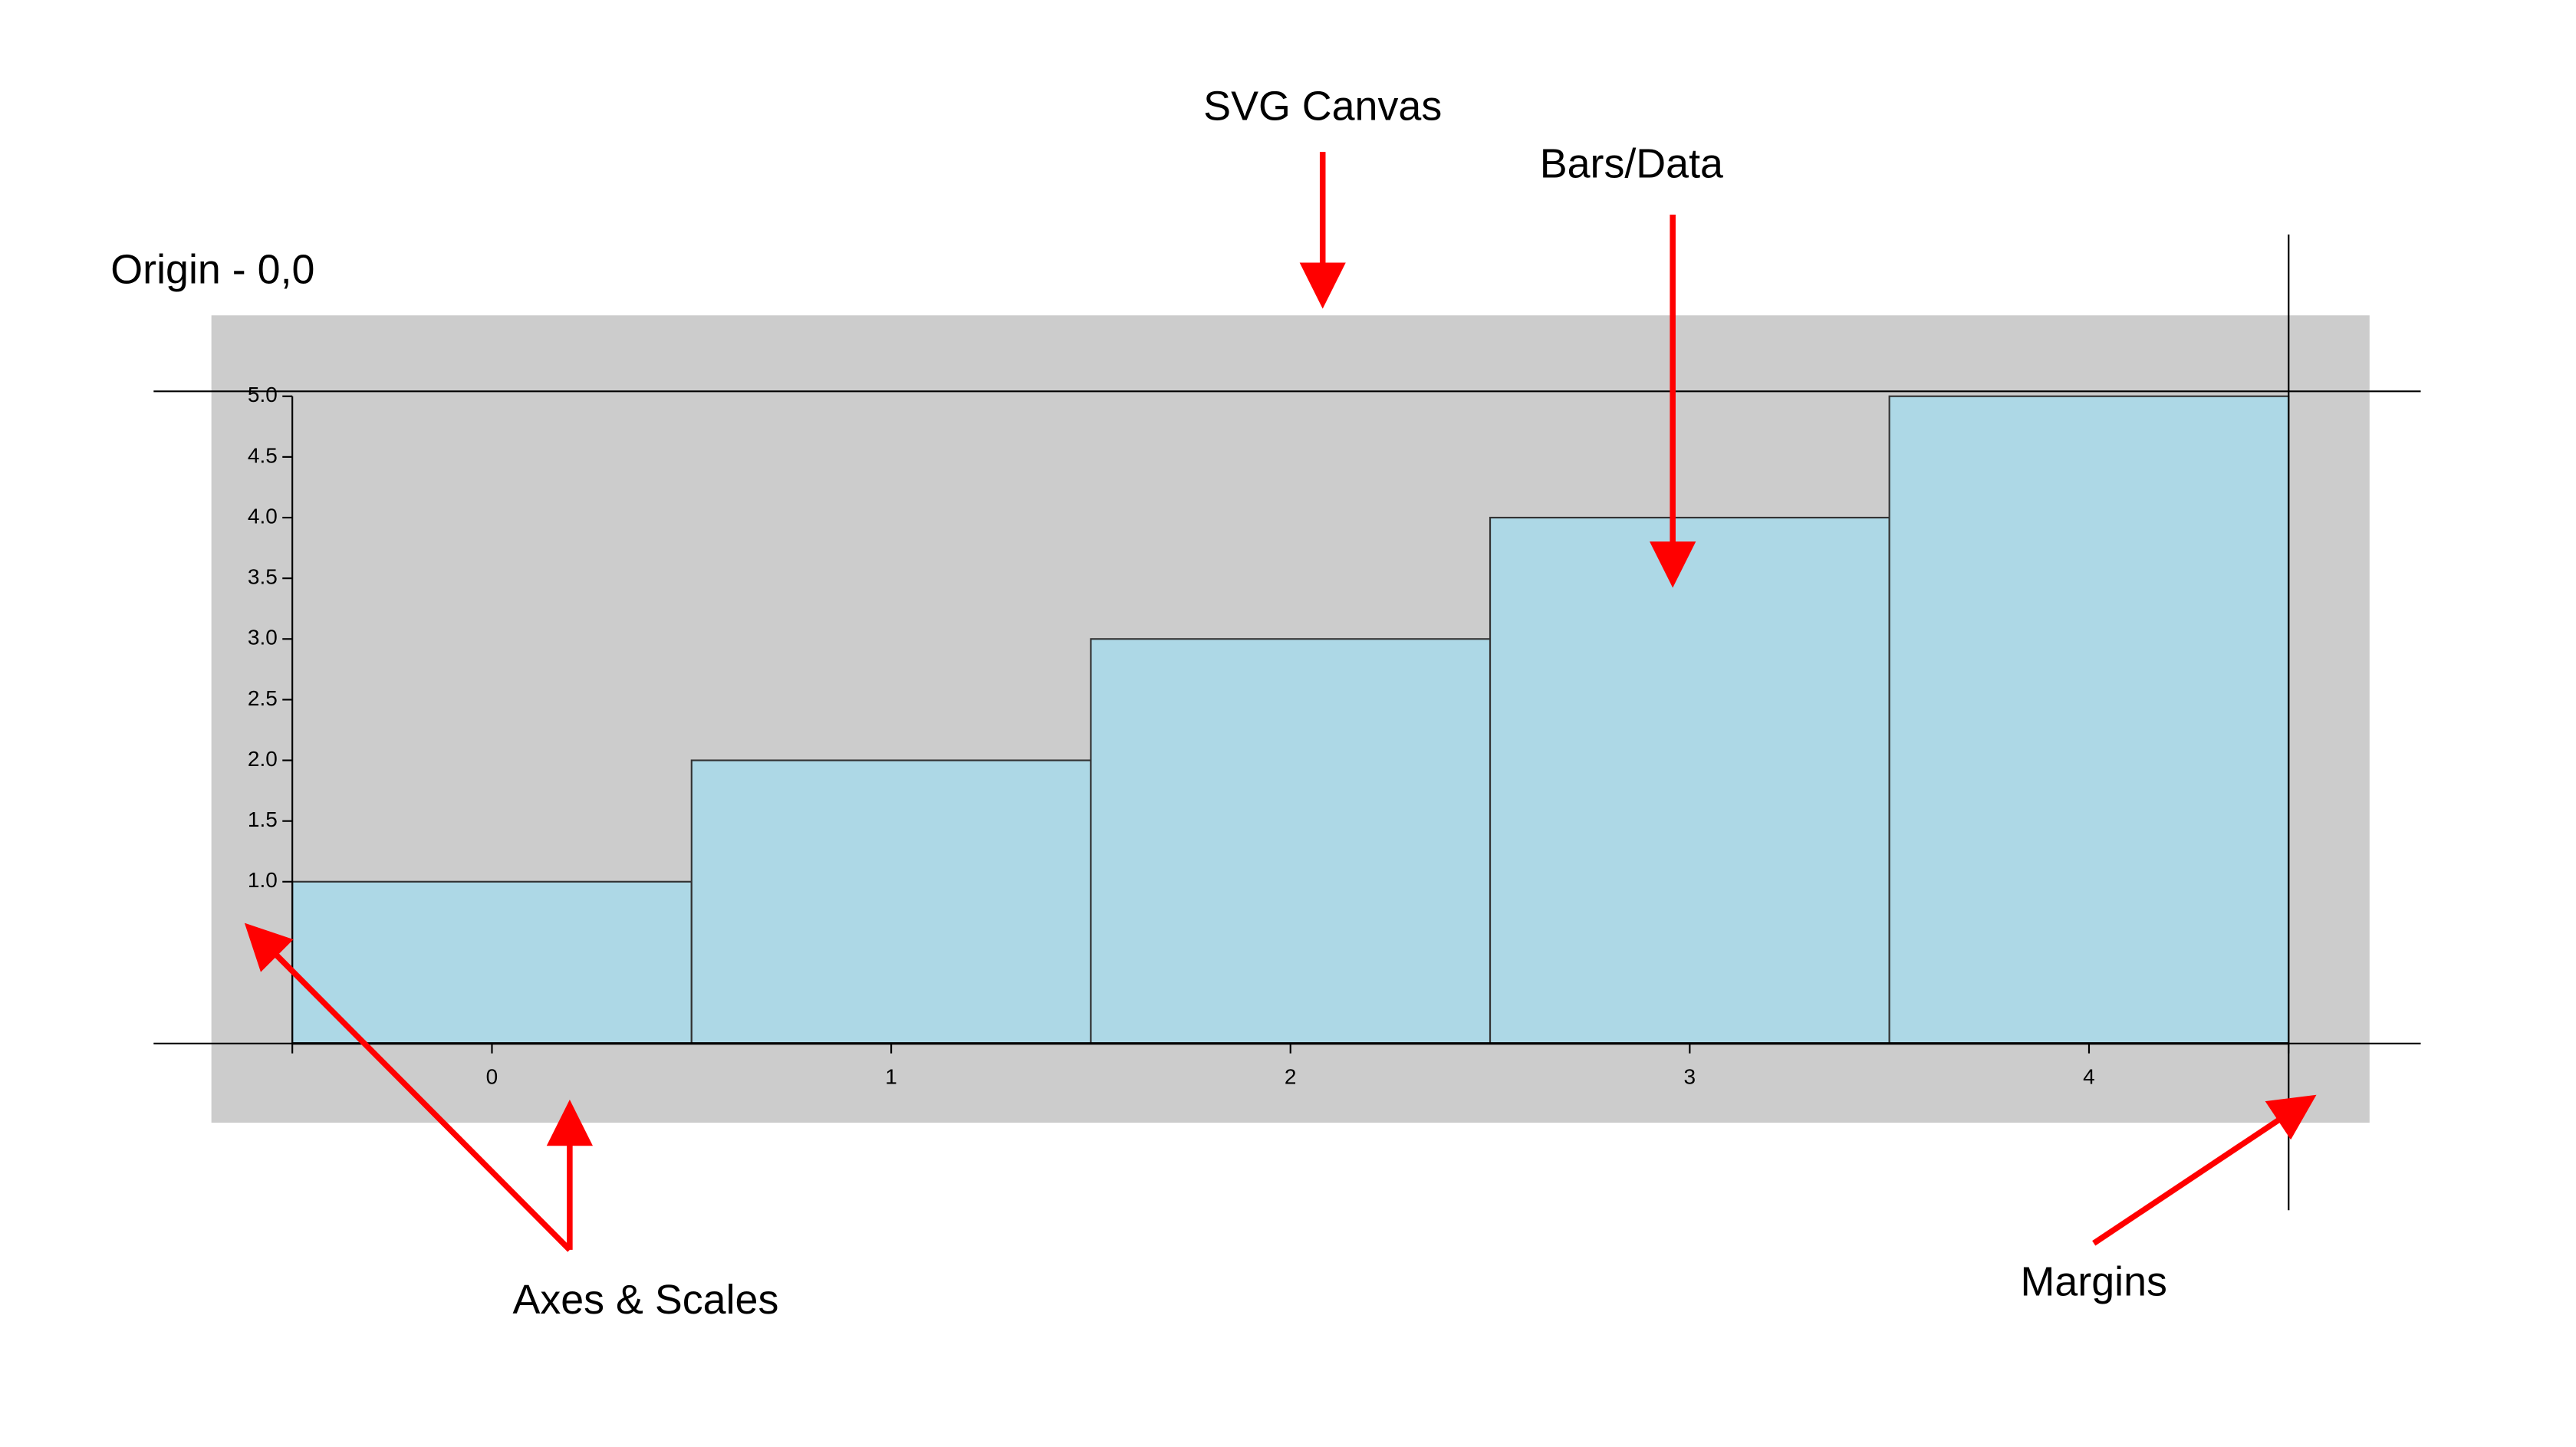  I want to click on y-tick-label: 2.5, so click(263, 698).